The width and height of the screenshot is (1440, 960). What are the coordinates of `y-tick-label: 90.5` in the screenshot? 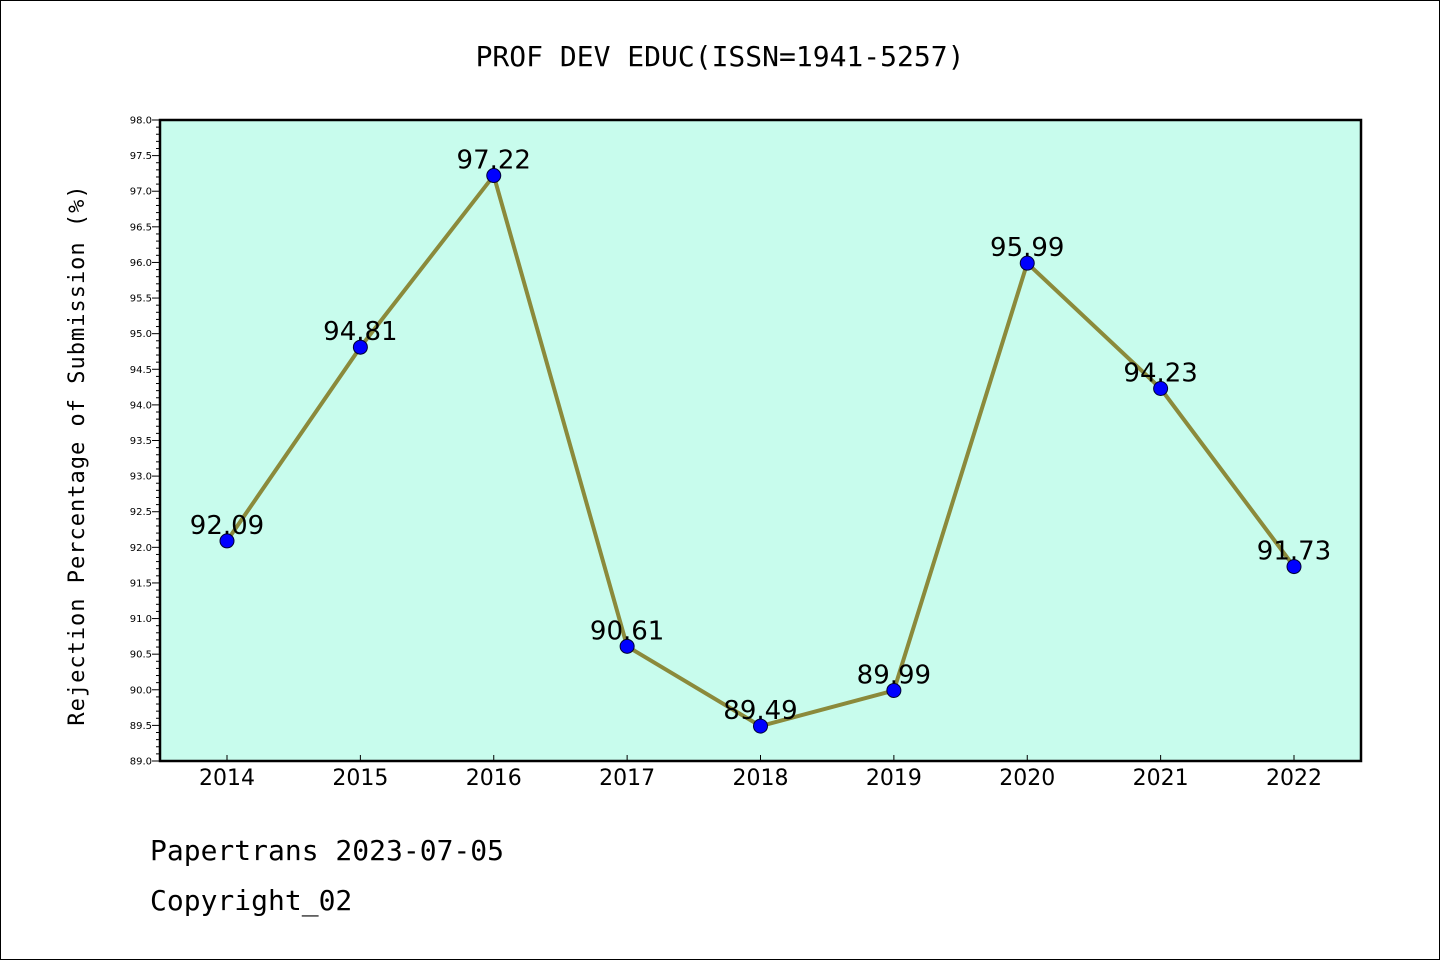 It's located at (141, 655).